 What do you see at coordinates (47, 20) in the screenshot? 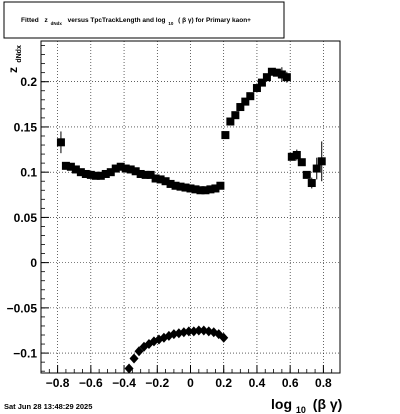
I see `title-z-symbol: z` at bounding box center [47, 20].